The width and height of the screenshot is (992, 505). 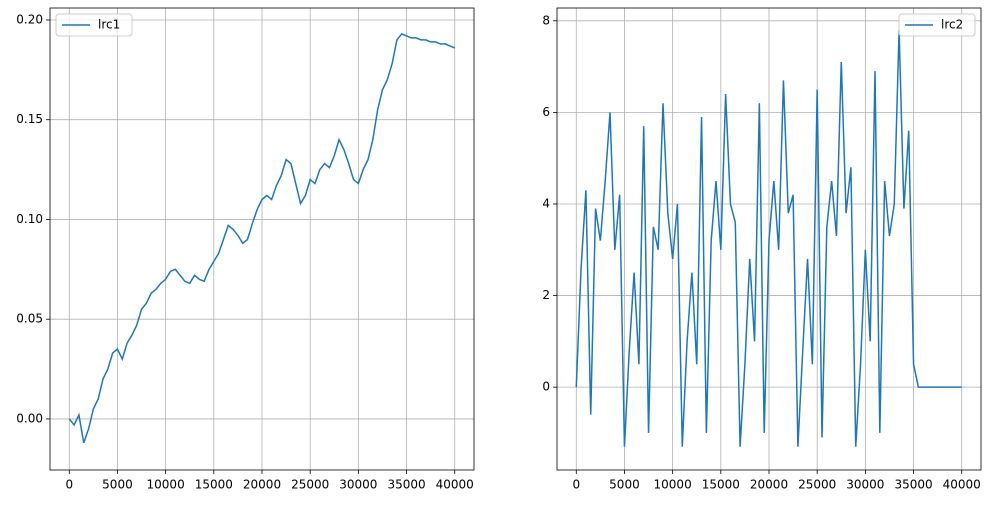 I want to click on y-tick-label: 0, so click(x=546, y=387).